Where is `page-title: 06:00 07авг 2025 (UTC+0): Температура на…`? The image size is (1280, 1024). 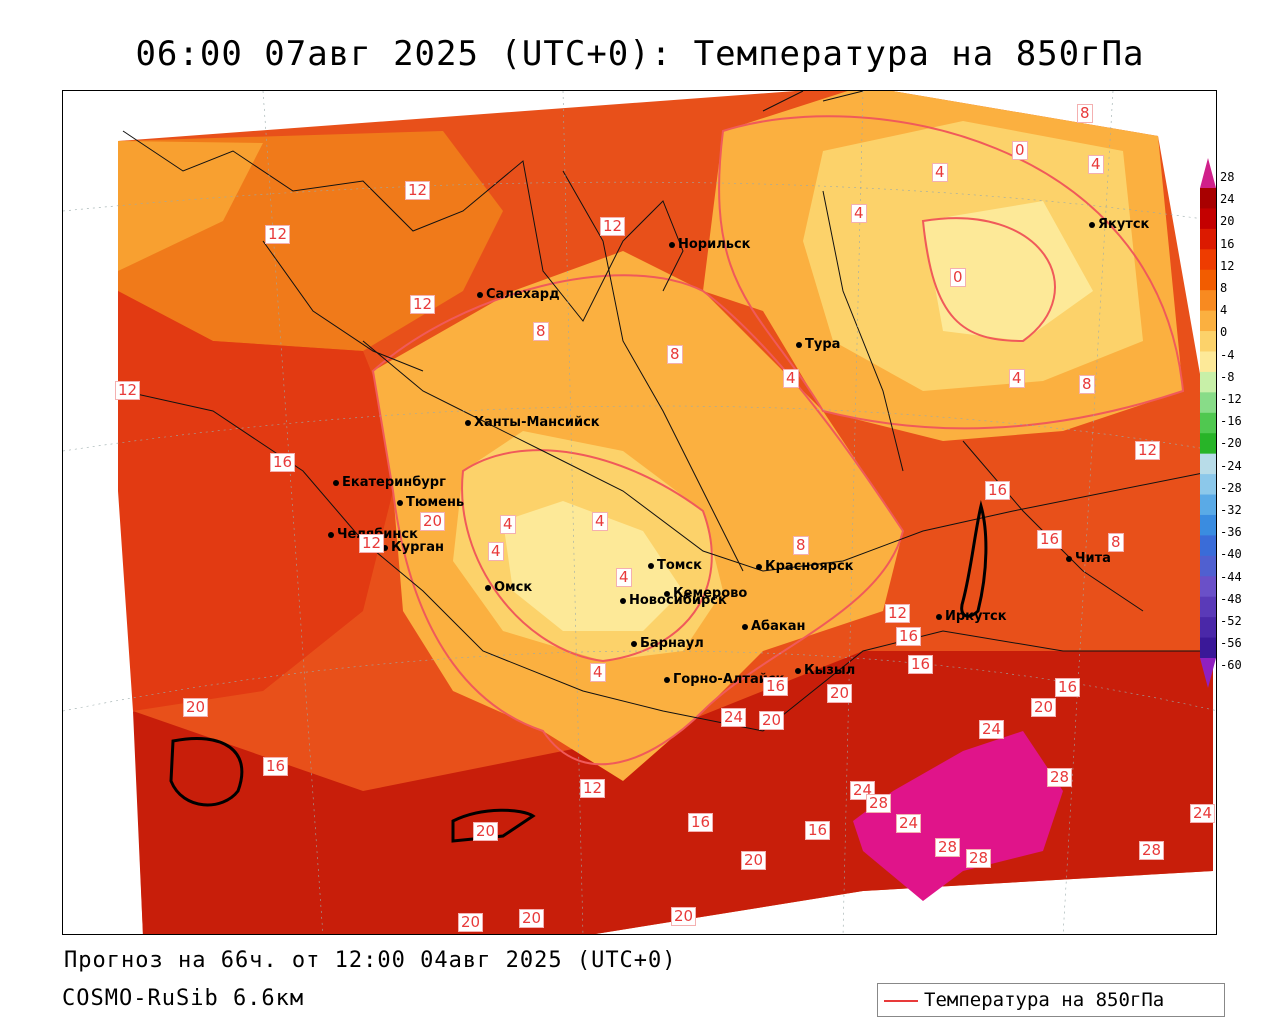
page-title: 06:00 07авг 2025 (UTC+0): Температура на… is located at coordinates (640, 54).